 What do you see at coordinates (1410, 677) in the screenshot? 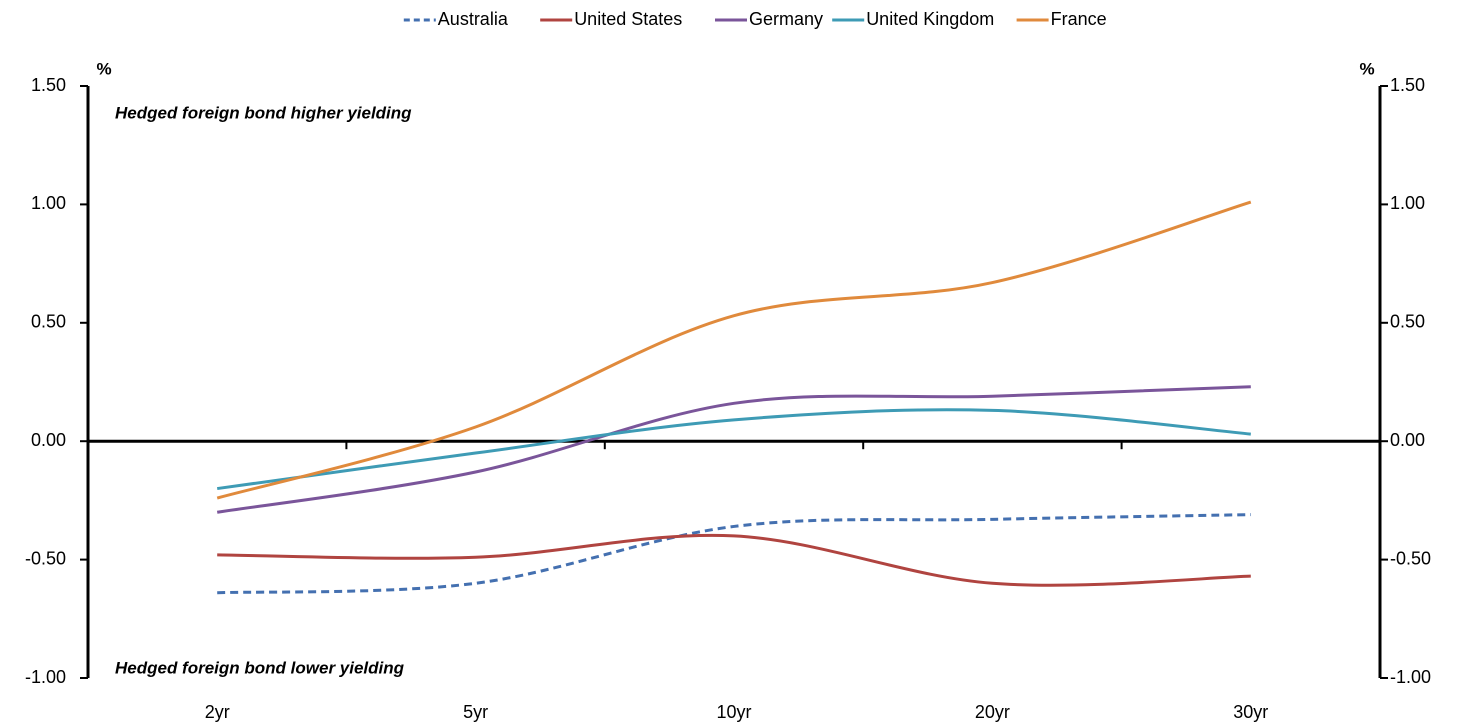
I see `y2-tick-label: -1.00` at bounding box center [1410, 677].